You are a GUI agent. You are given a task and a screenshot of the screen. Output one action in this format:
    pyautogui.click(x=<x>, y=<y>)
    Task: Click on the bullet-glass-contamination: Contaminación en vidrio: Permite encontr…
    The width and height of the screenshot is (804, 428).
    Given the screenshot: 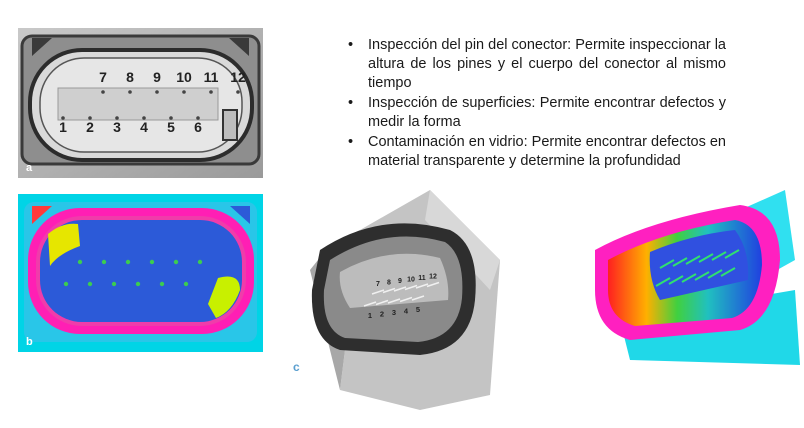 What is the action you would take?
    pyautogui.click(x=536, y=152)
    